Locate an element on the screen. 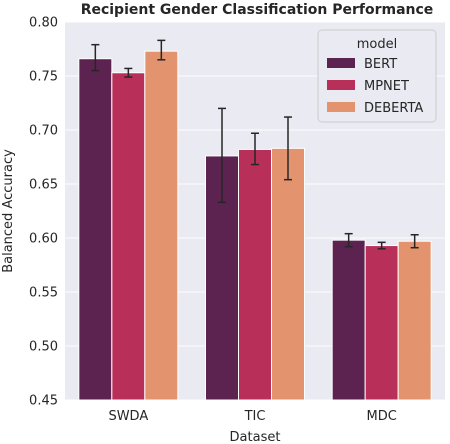 The image size is (450, 444). y-tick-label: 0.75 is located at coordinates (43, 77).